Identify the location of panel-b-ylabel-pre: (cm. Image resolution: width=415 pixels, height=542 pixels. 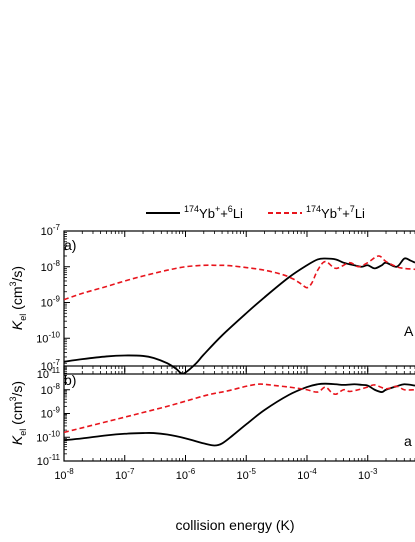
(17, 415).